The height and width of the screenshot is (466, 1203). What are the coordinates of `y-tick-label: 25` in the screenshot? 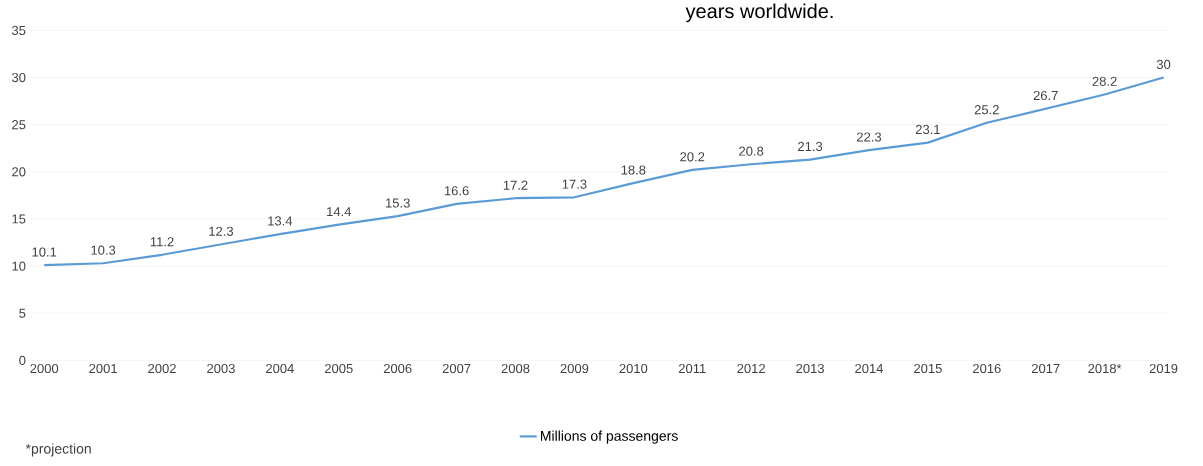 It's located at (19, 125).